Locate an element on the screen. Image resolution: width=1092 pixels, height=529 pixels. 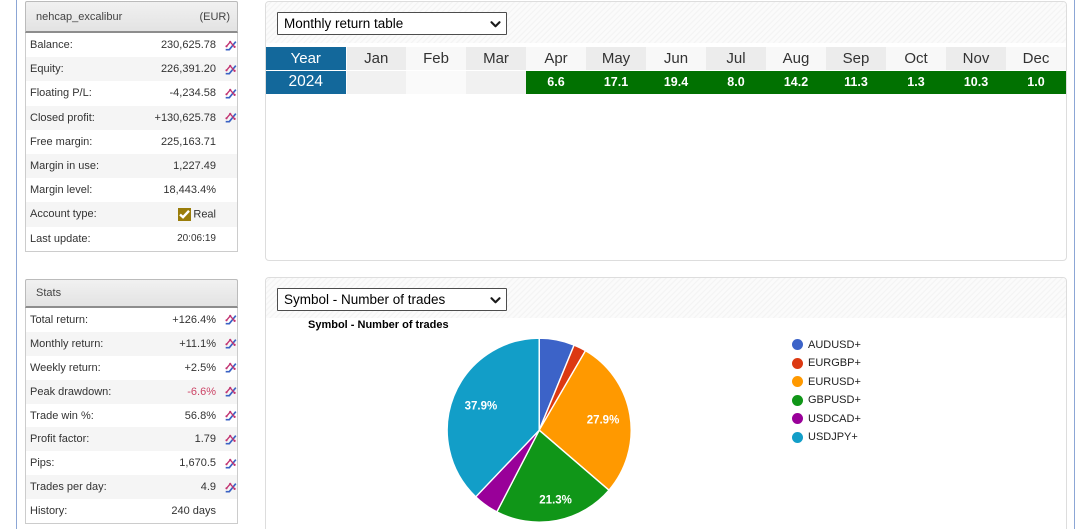
svg-text: 27.9% is located at coordinates (603, 420).